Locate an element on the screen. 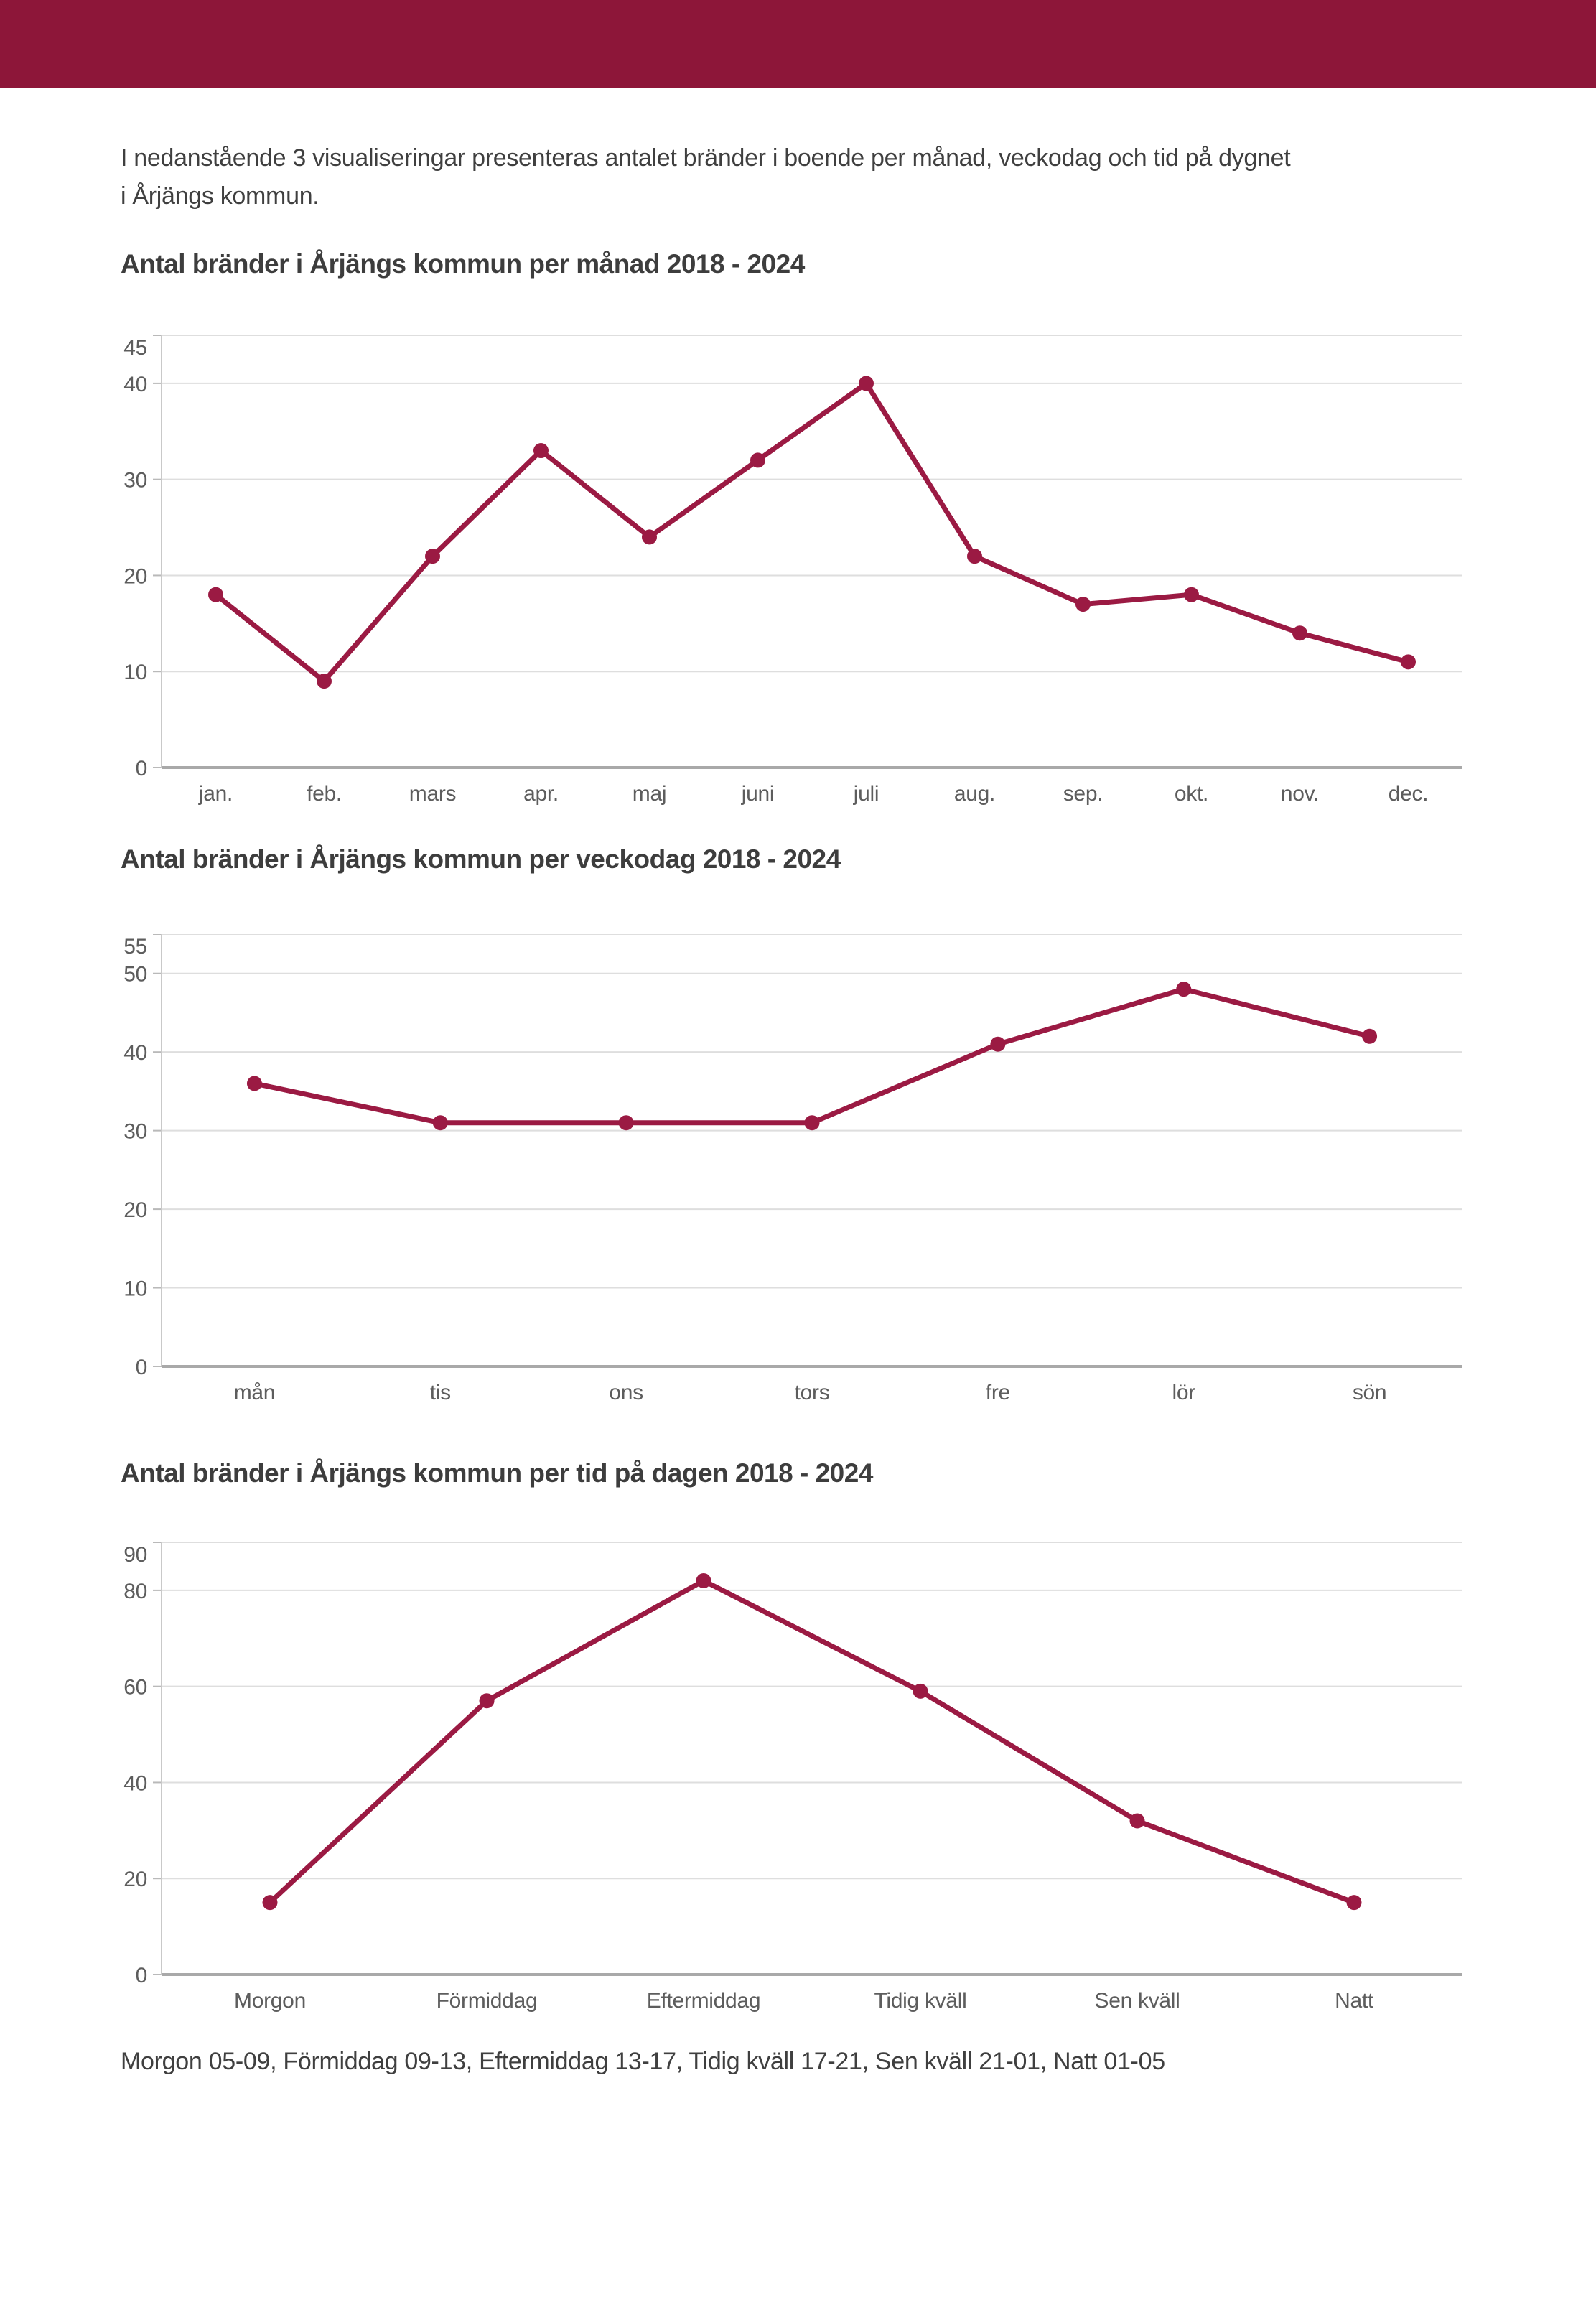 The height and width of the screenshot is (2307, 1596). x-category-label: feb. is located at coordinates (324, 794).